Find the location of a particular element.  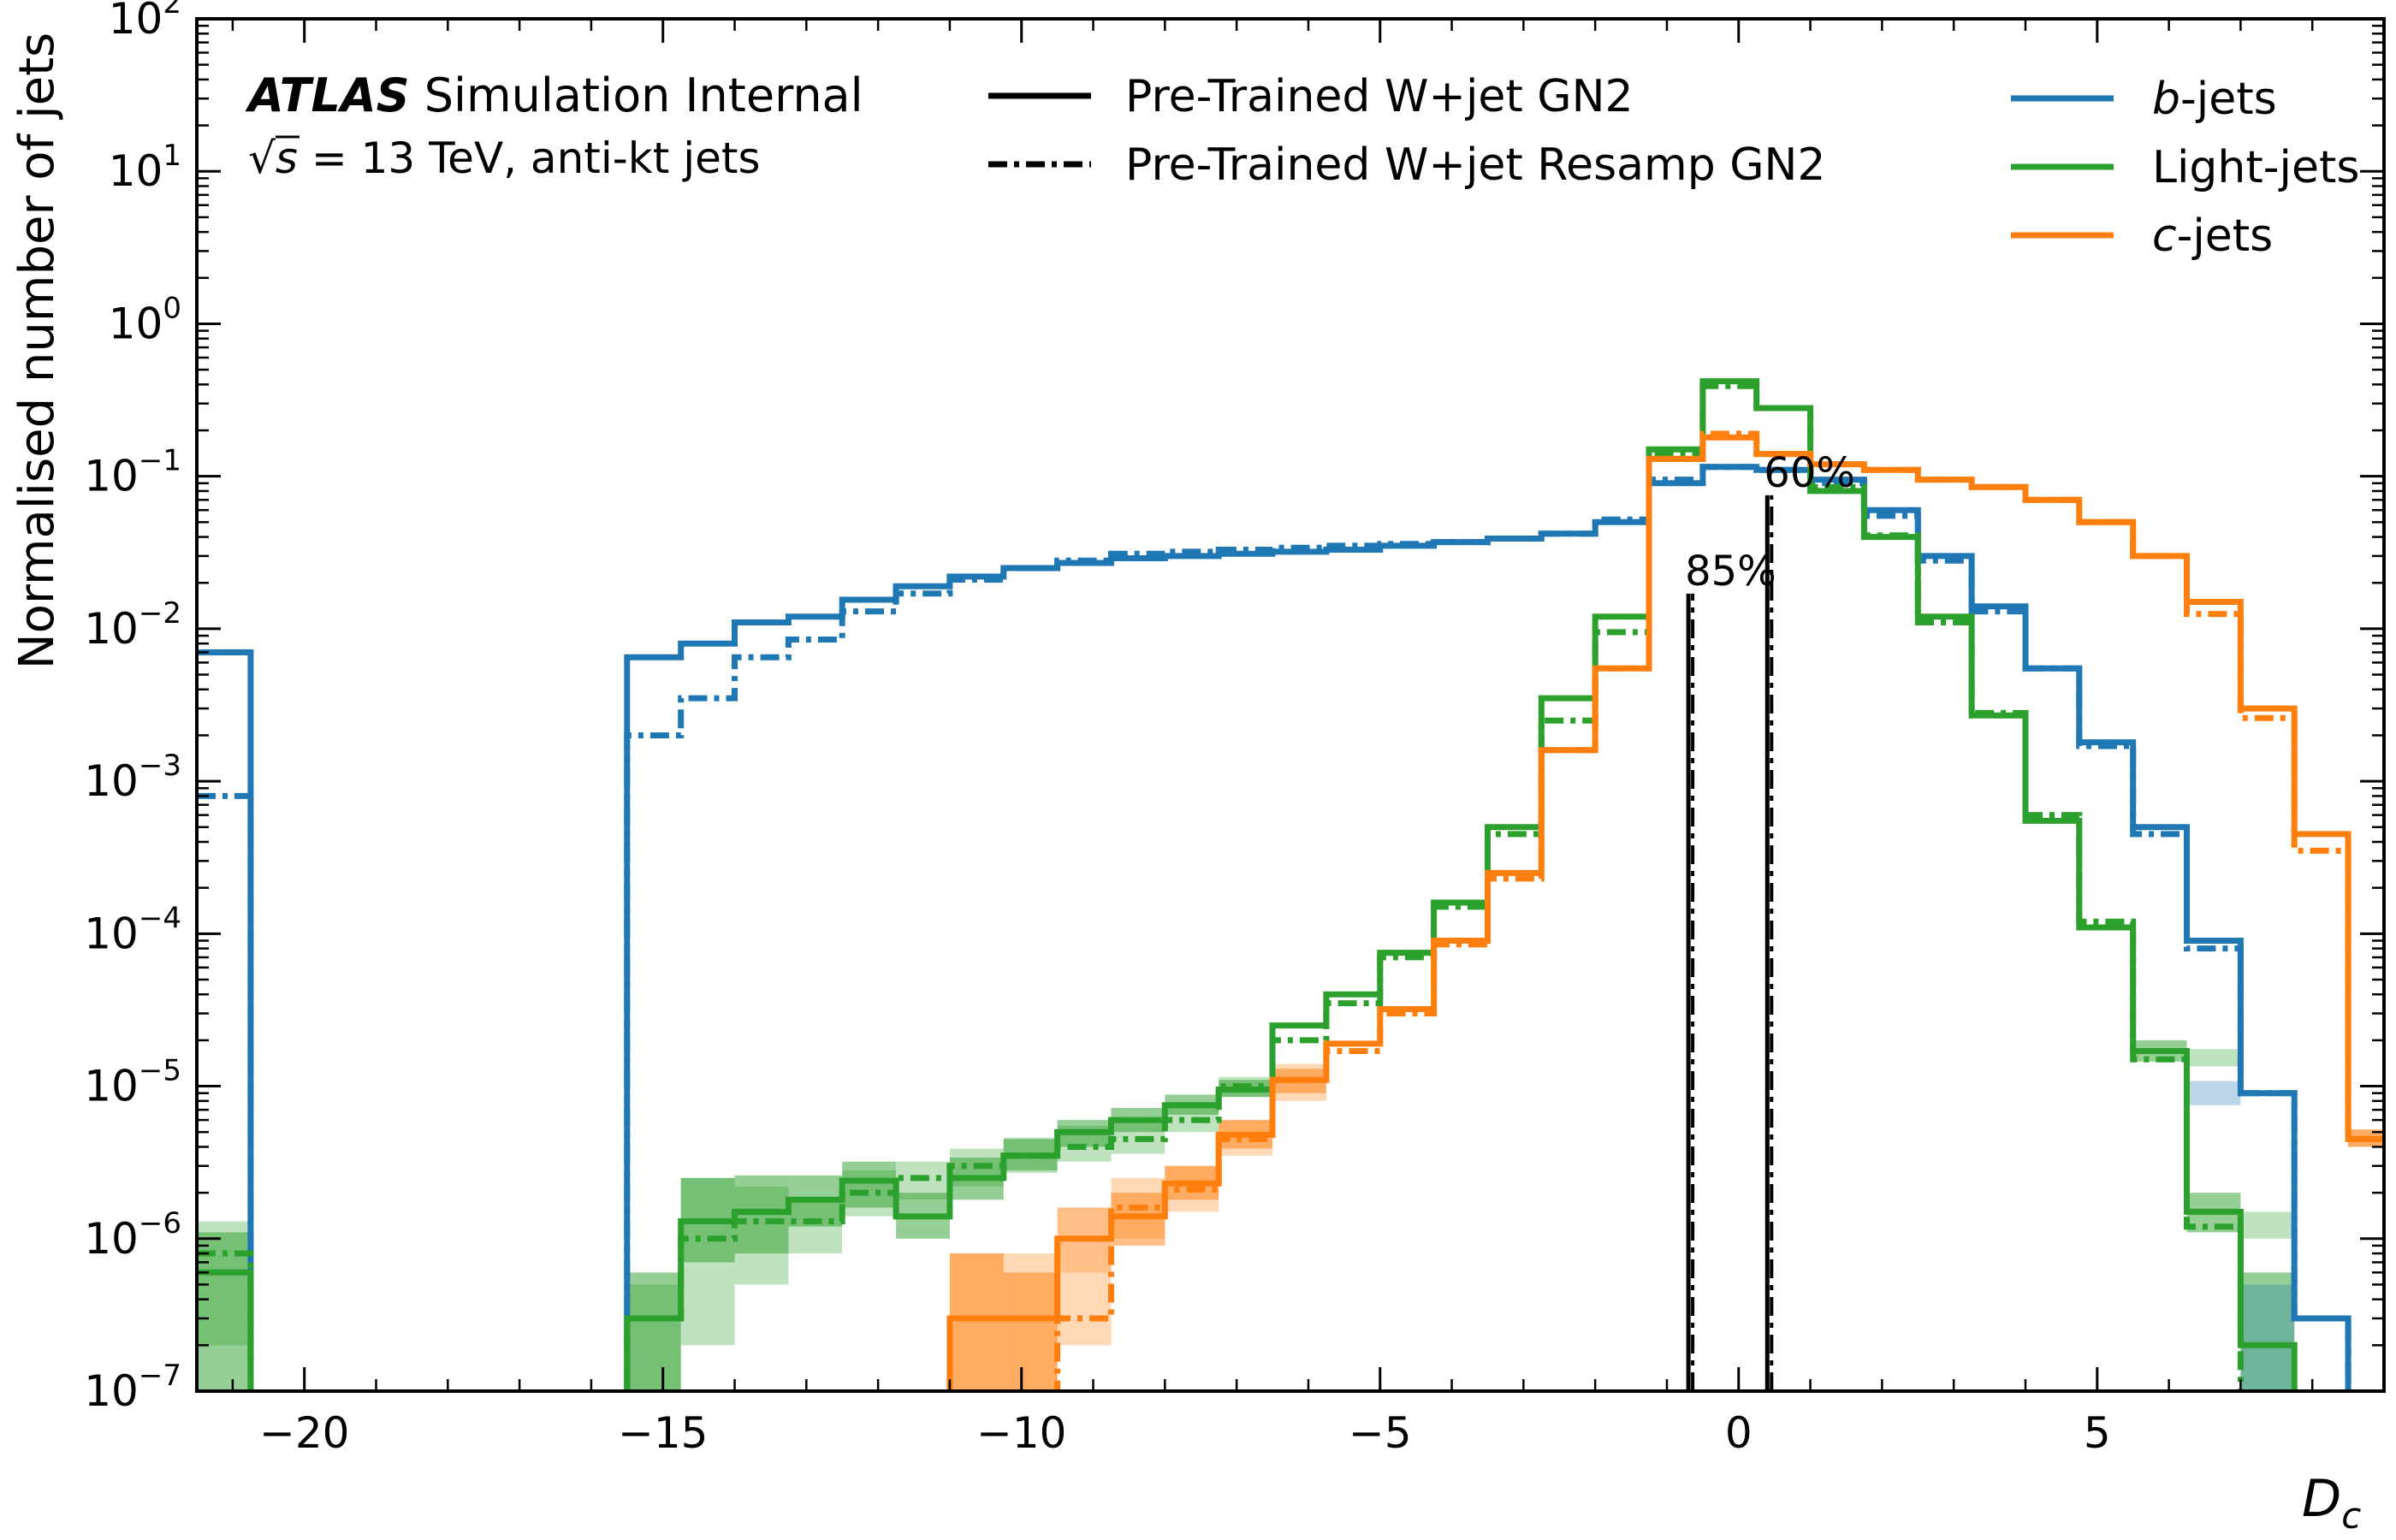

y-tick-exponent: −3 is located at coordinates (160, 766).